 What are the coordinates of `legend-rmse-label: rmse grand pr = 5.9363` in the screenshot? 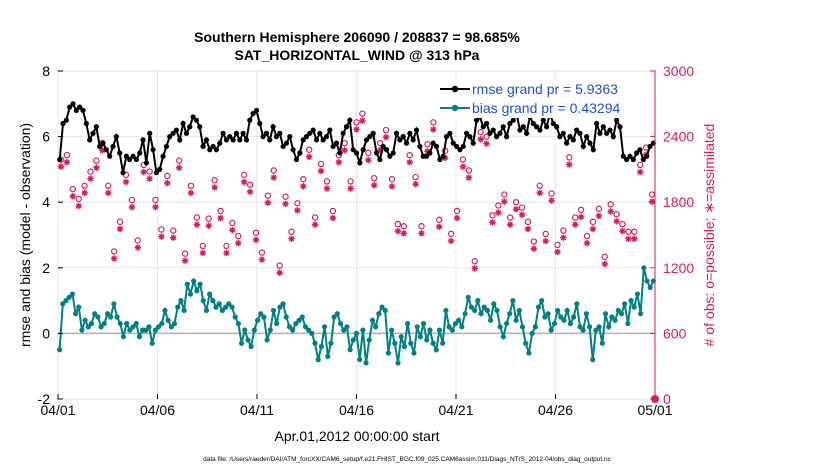 It's located at (545, 89).